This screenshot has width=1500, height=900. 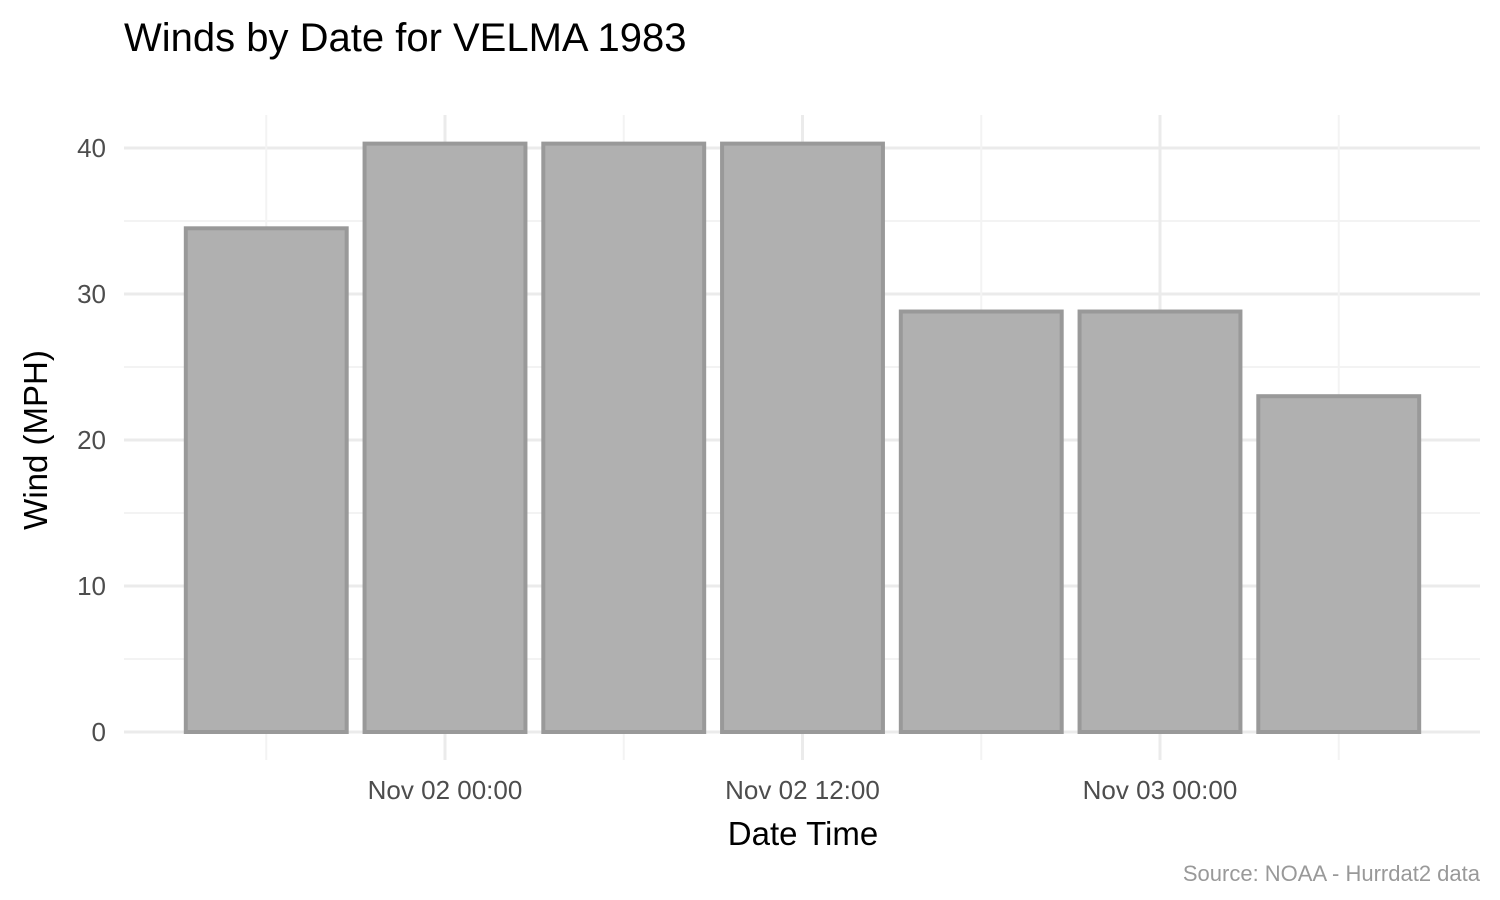 I want to click on chart-caption: Source: NOAA - Hurrdat2 data, so click(x=1332, y=873).